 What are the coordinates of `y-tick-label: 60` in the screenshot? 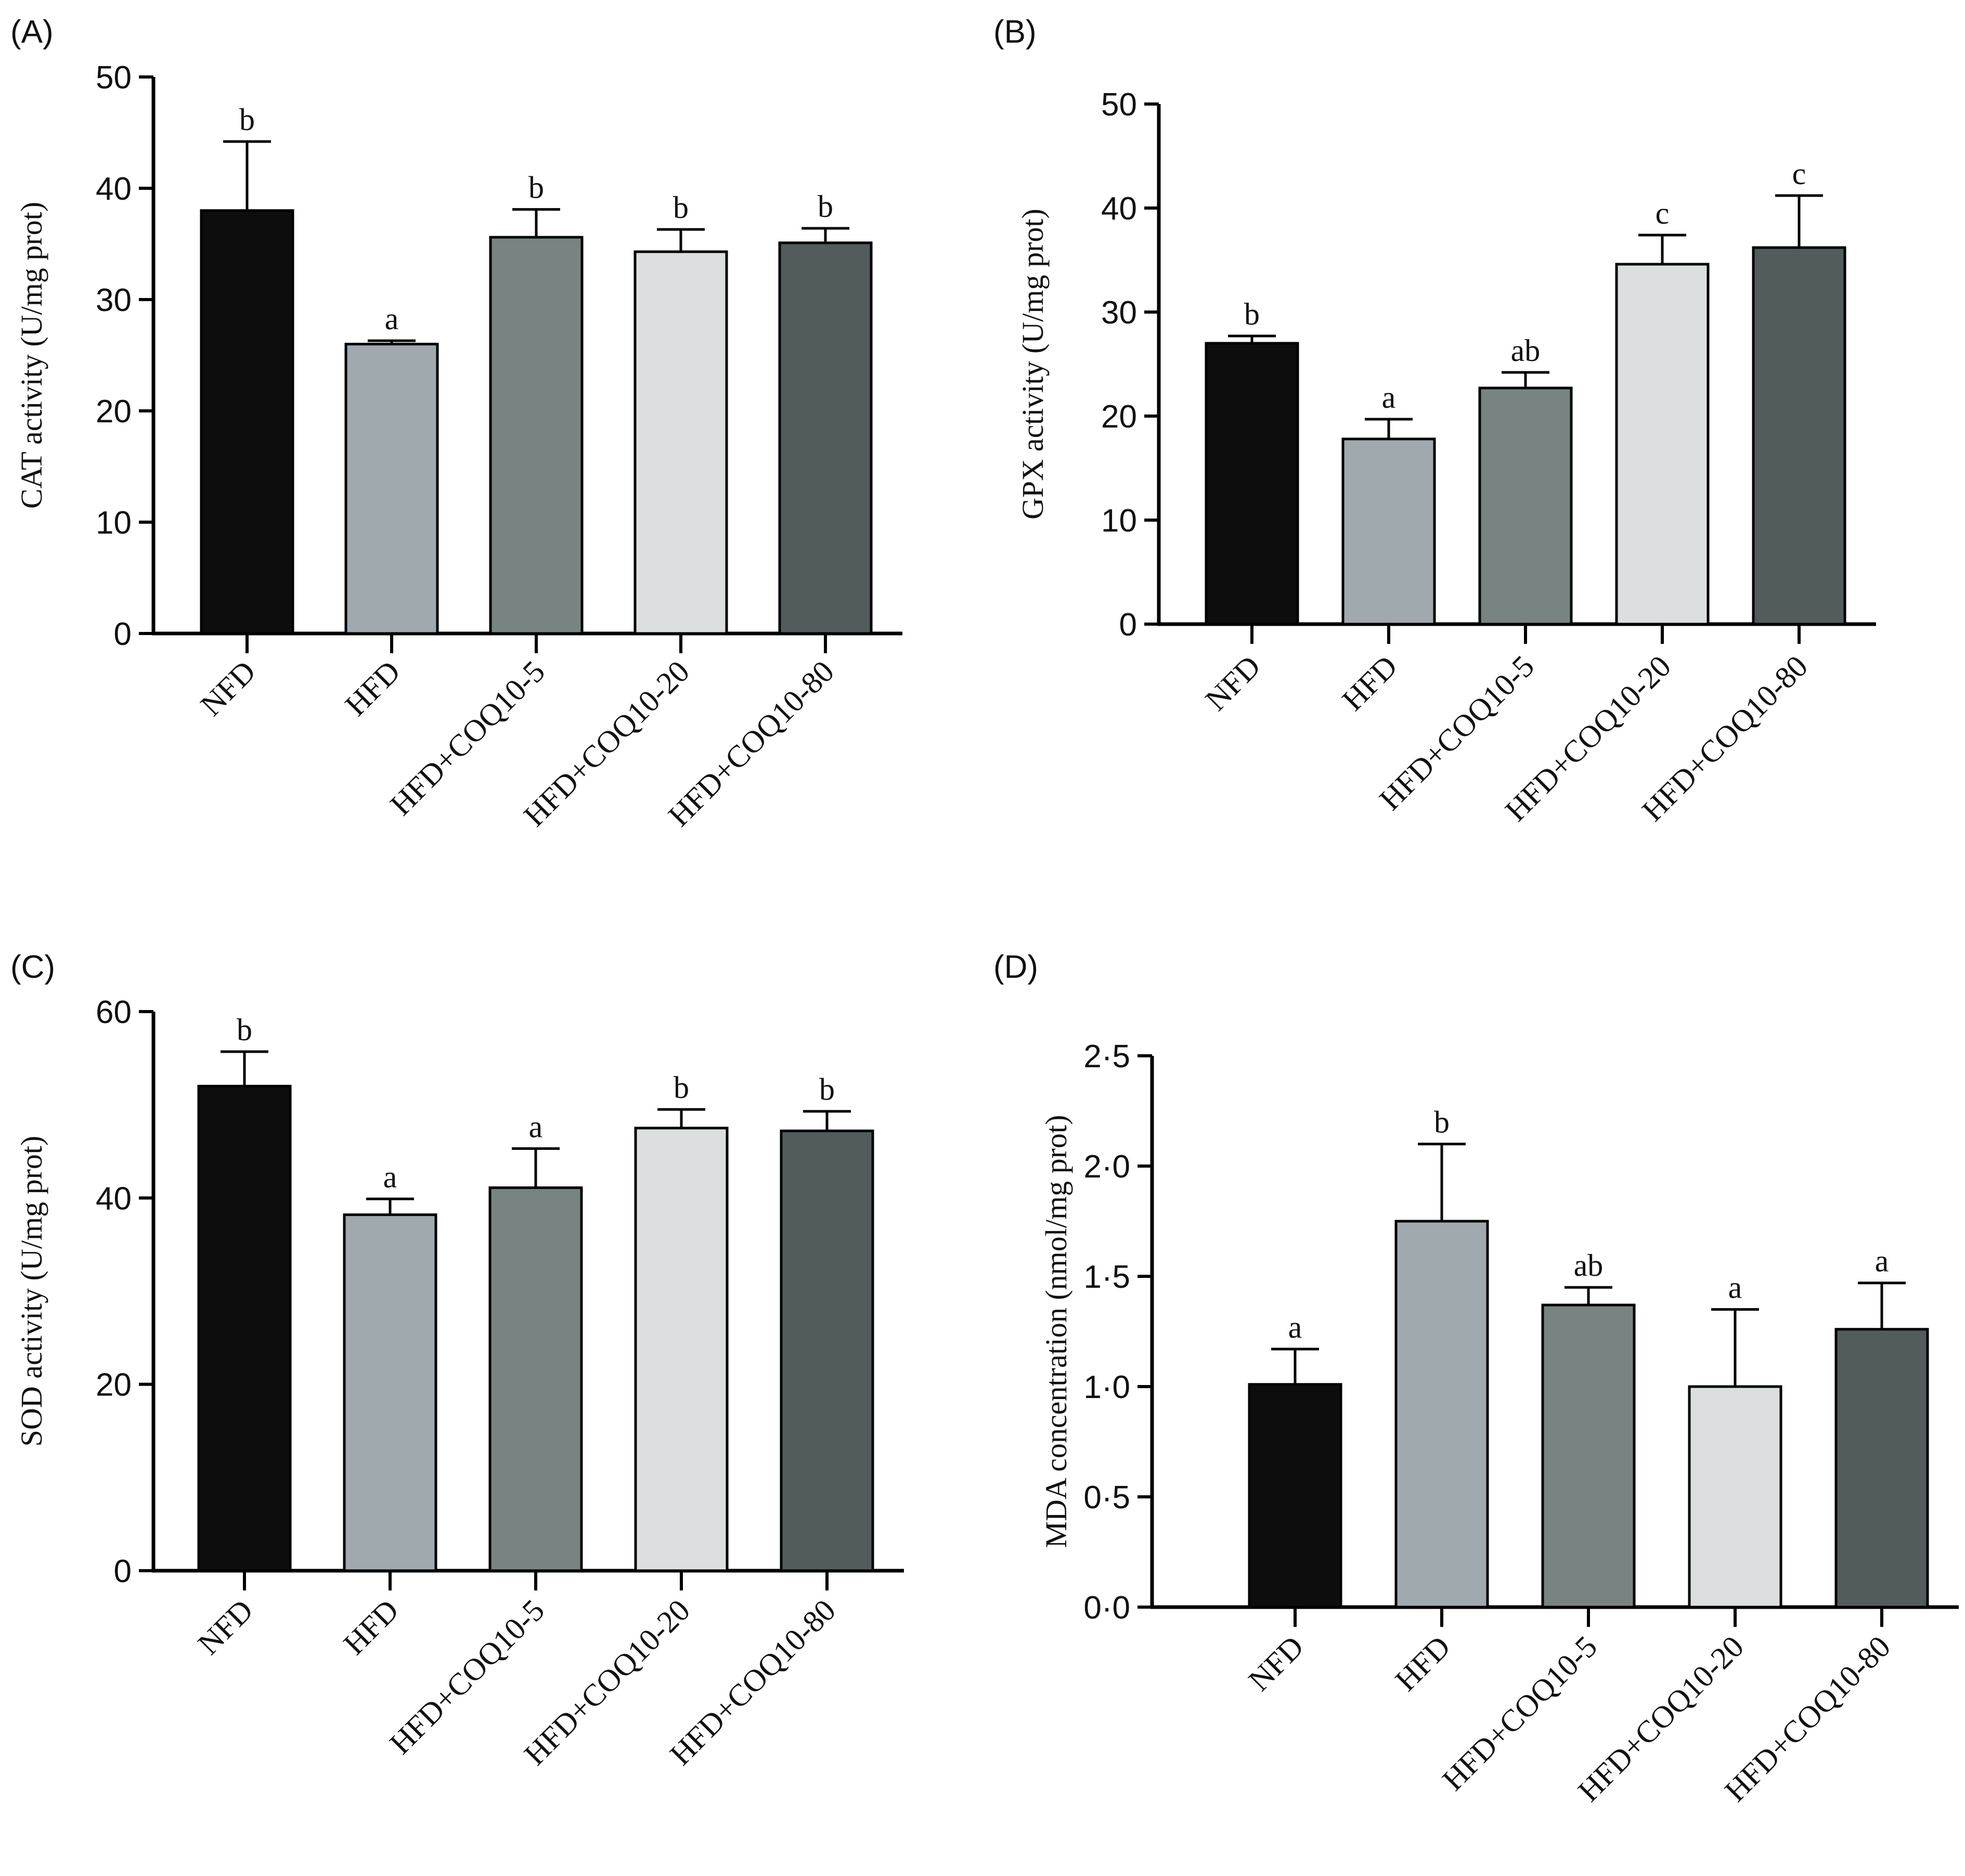 It's located at (114, 1012).